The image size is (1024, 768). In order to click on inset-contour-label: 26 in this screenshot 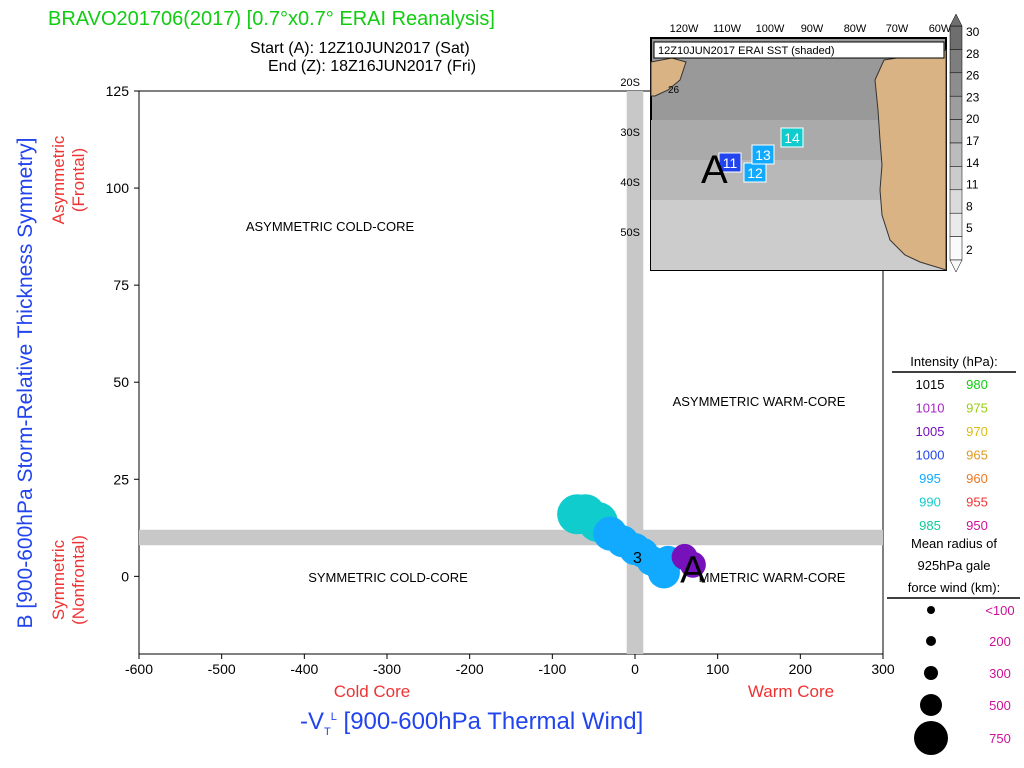, I will do `click(674, 90)`.